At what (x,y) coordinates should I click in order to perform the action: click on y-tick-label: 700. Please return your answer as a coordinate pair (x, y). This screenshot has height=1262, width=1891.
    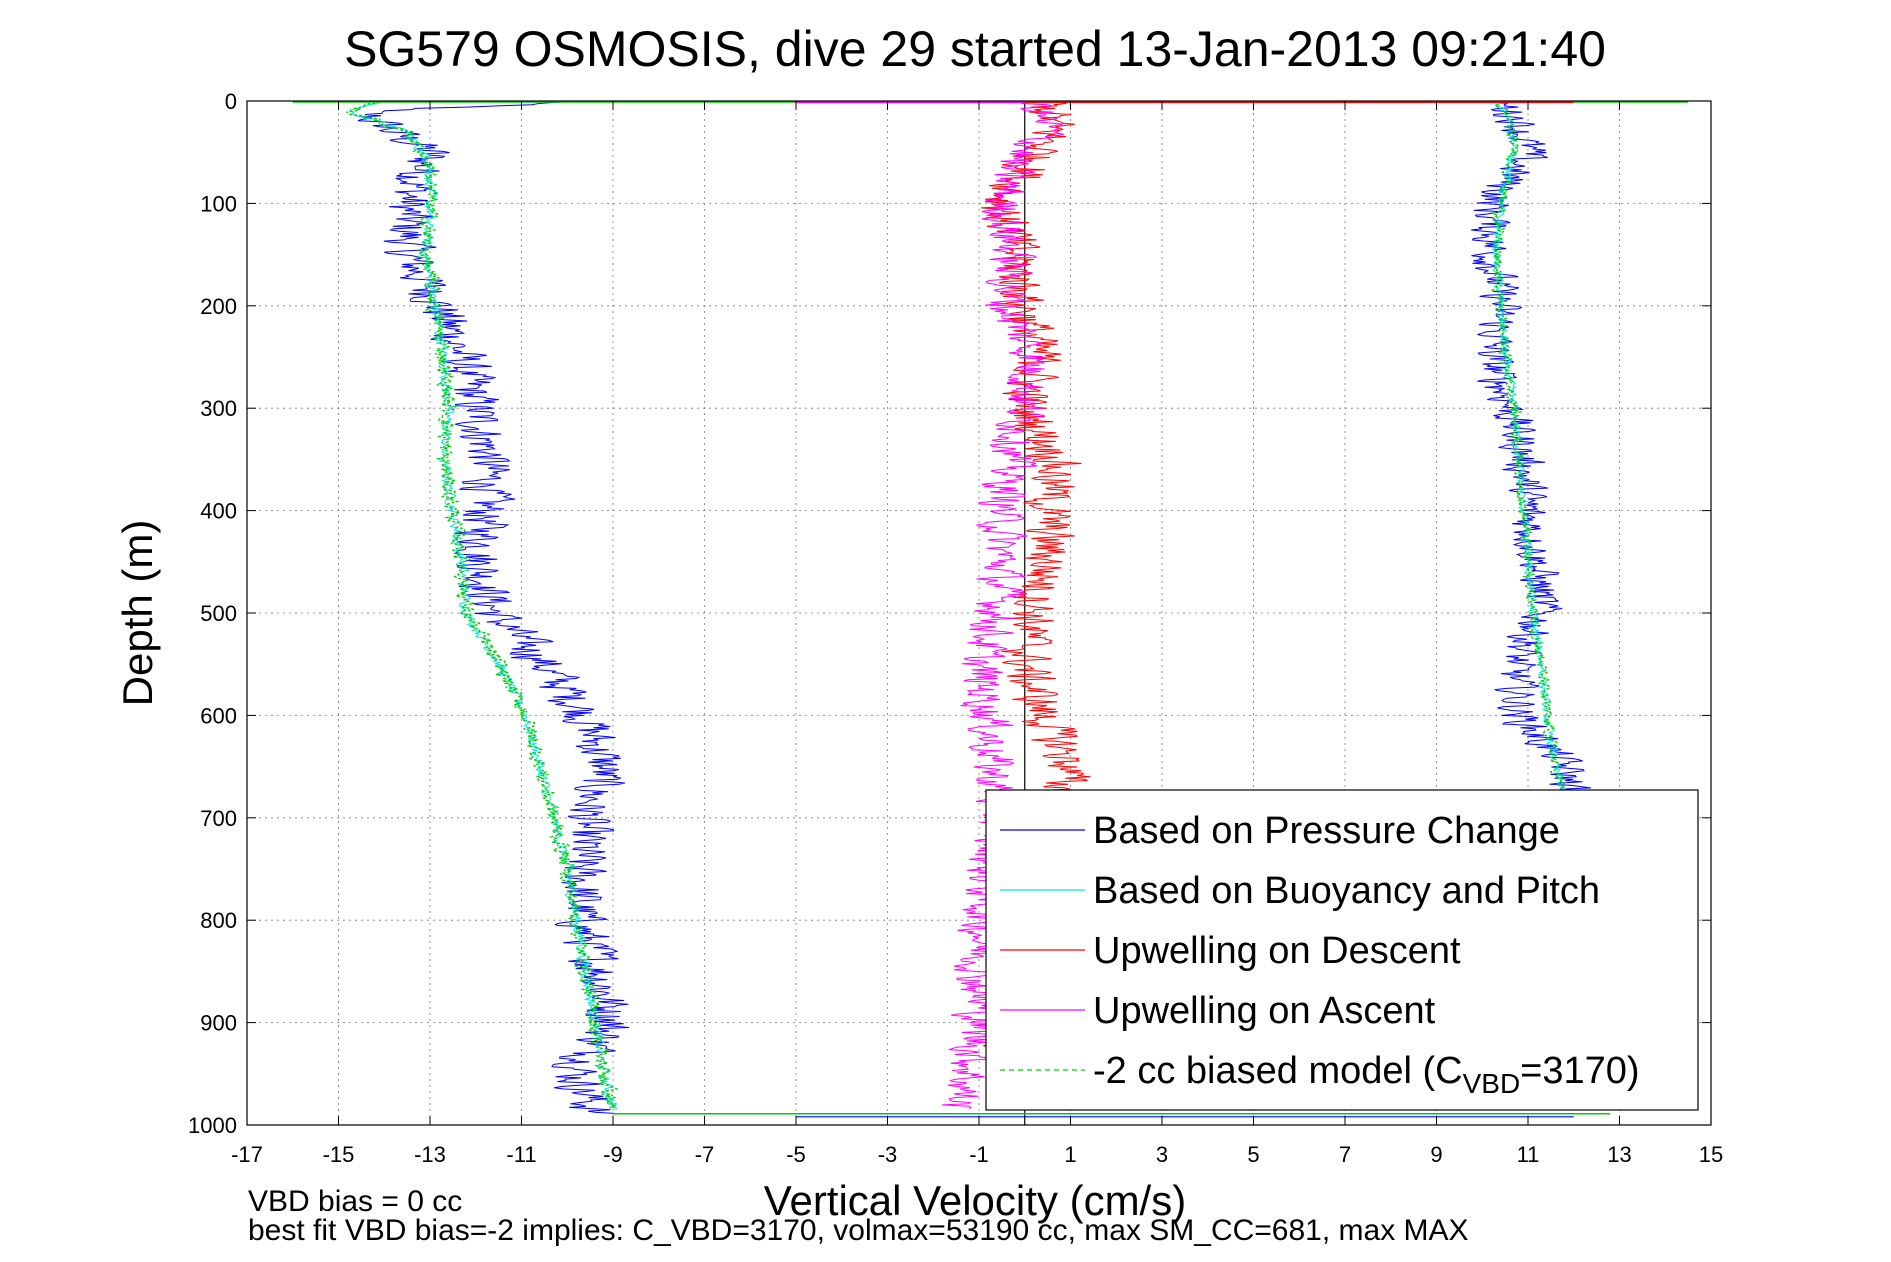
    Looking at the image, I should click on (218, 818).